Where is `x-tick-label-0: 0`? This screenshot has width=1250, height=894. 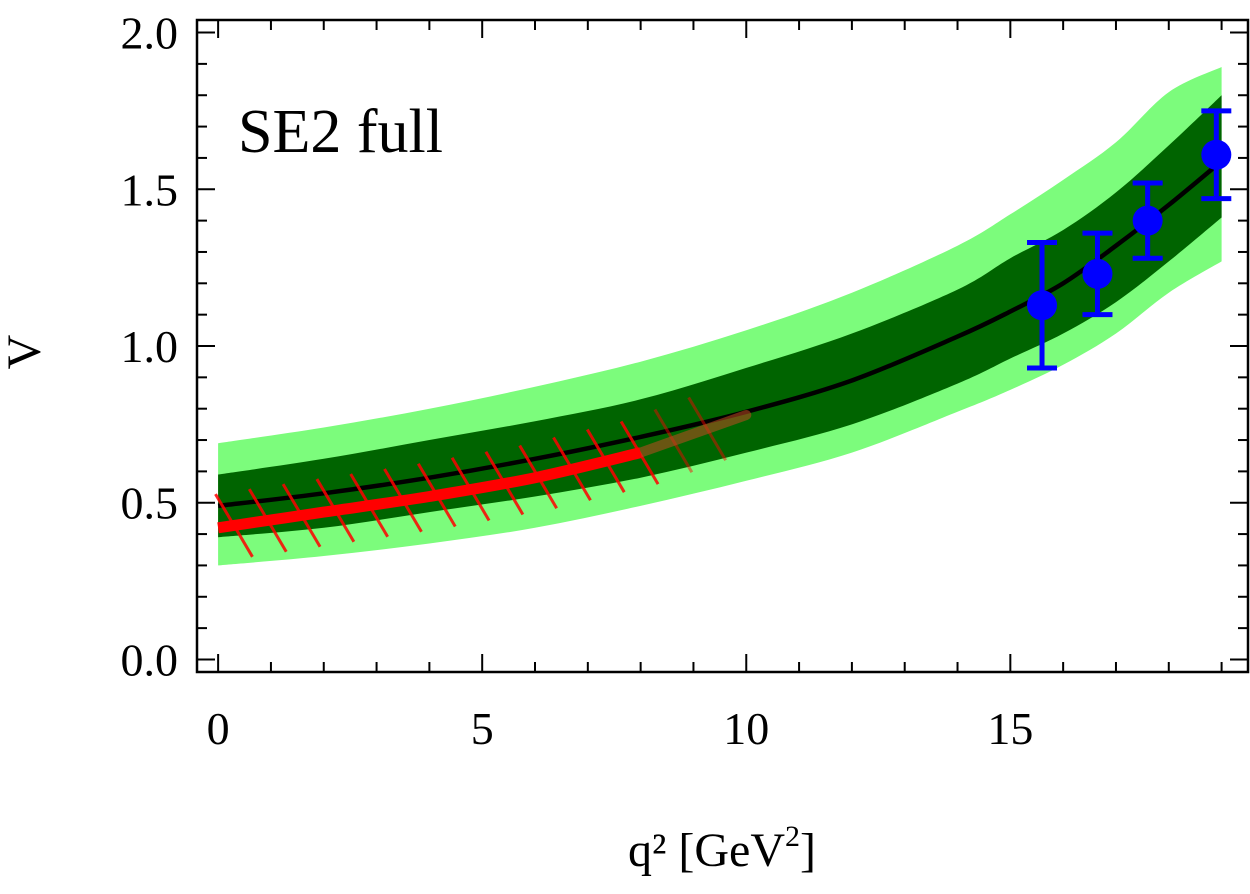
x-tick-label-0: 0 is located at coordinates (218, 728).